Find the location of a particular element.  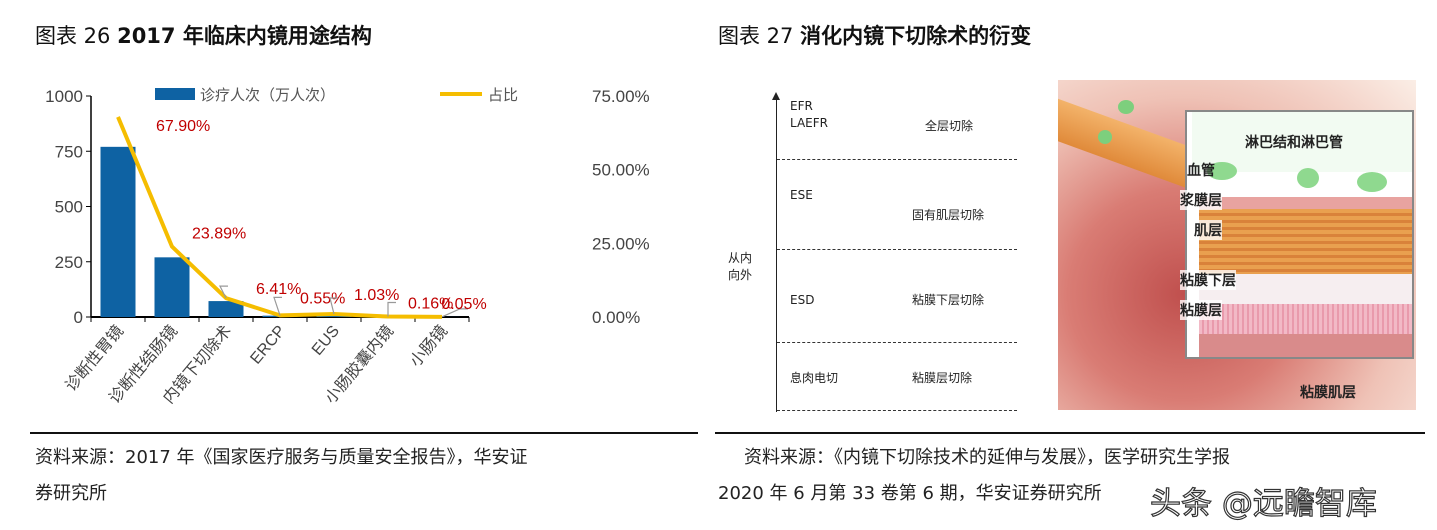

x-category-label: 小肠镜 is located at coordinates (428, 345).